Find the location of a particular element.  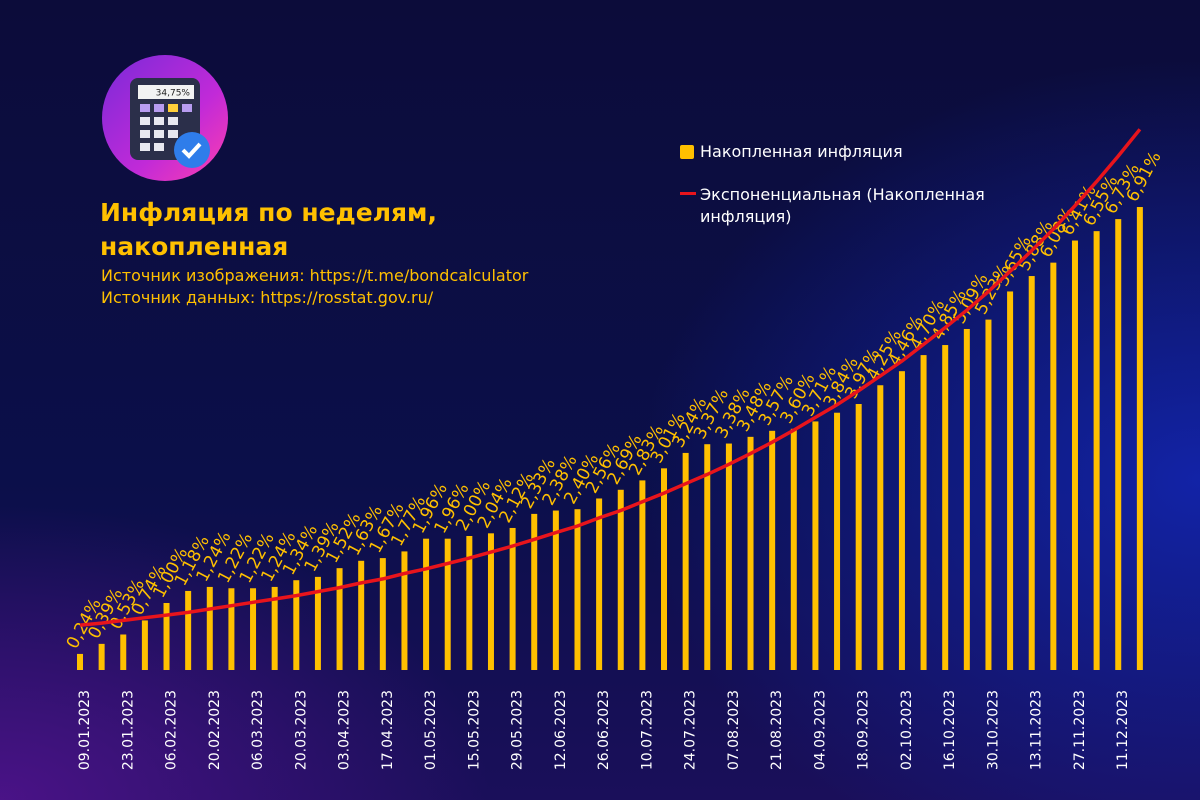

x-tick-label: 26.06.2023 is located at coordinates (604, 730).